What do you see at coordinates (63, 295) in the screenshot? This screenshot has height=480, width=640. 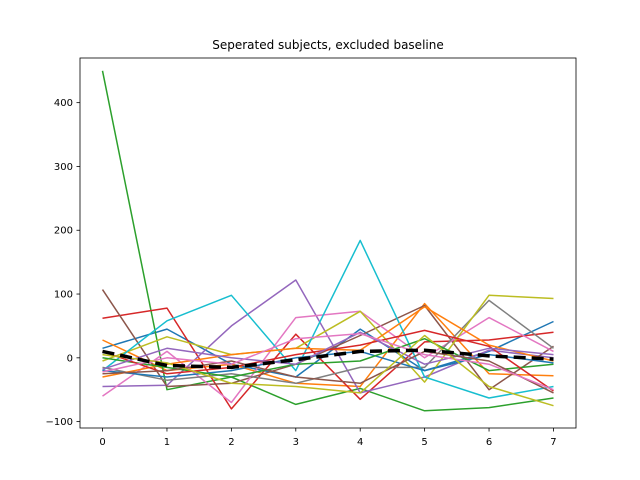 I see `y-tick-label: 100` at bounding box center [63, 295].